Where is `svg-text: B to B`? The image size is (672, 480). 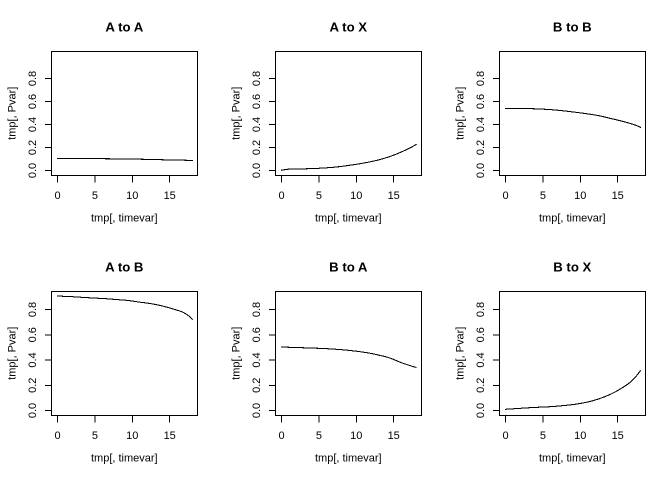
svg-text: B to B is located at coordinates (572, 27).